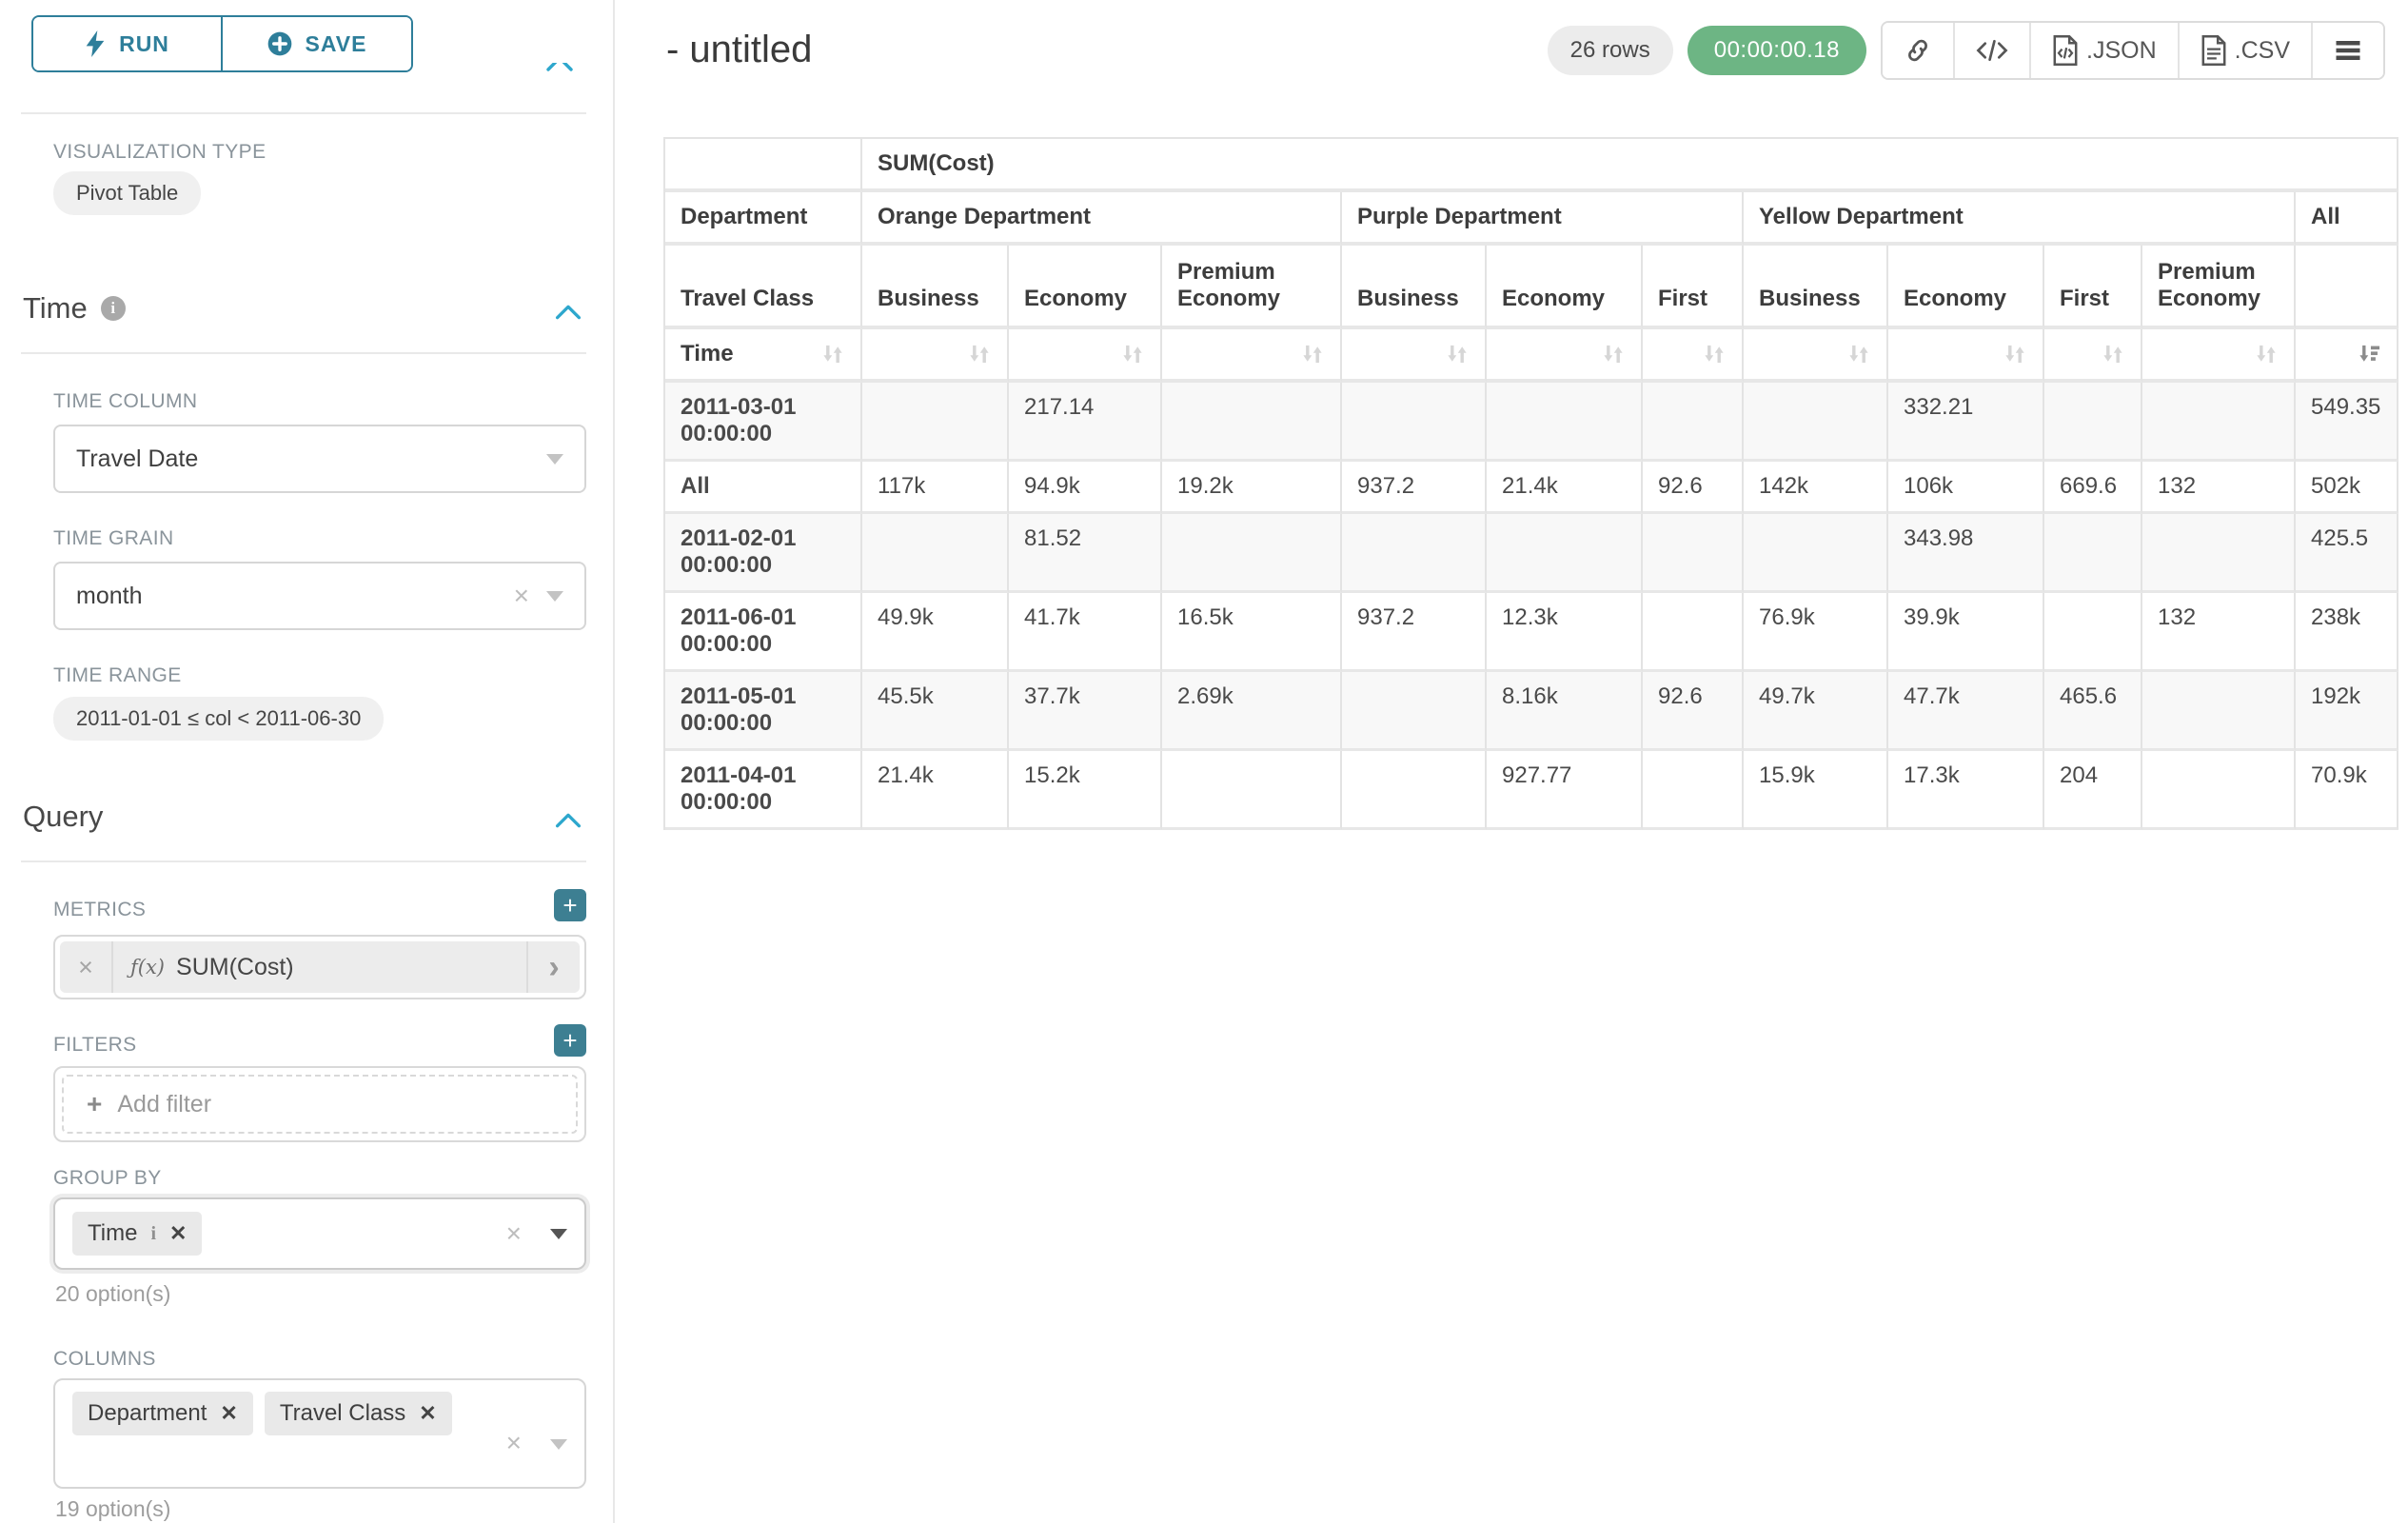 The height and width of the screenshot is (1523, 2408). What do you see at coordinates (1993, 51) in the screenshot?
I see `view-query-button` at bounding box center [1993, 51].